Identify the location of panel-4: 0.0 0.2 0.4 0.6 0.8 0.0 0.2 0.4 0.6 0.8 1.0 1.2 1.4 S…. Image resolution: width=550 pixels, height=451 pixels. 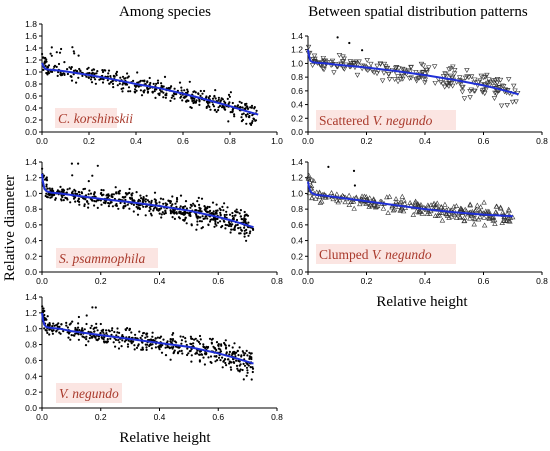
(419, 88).